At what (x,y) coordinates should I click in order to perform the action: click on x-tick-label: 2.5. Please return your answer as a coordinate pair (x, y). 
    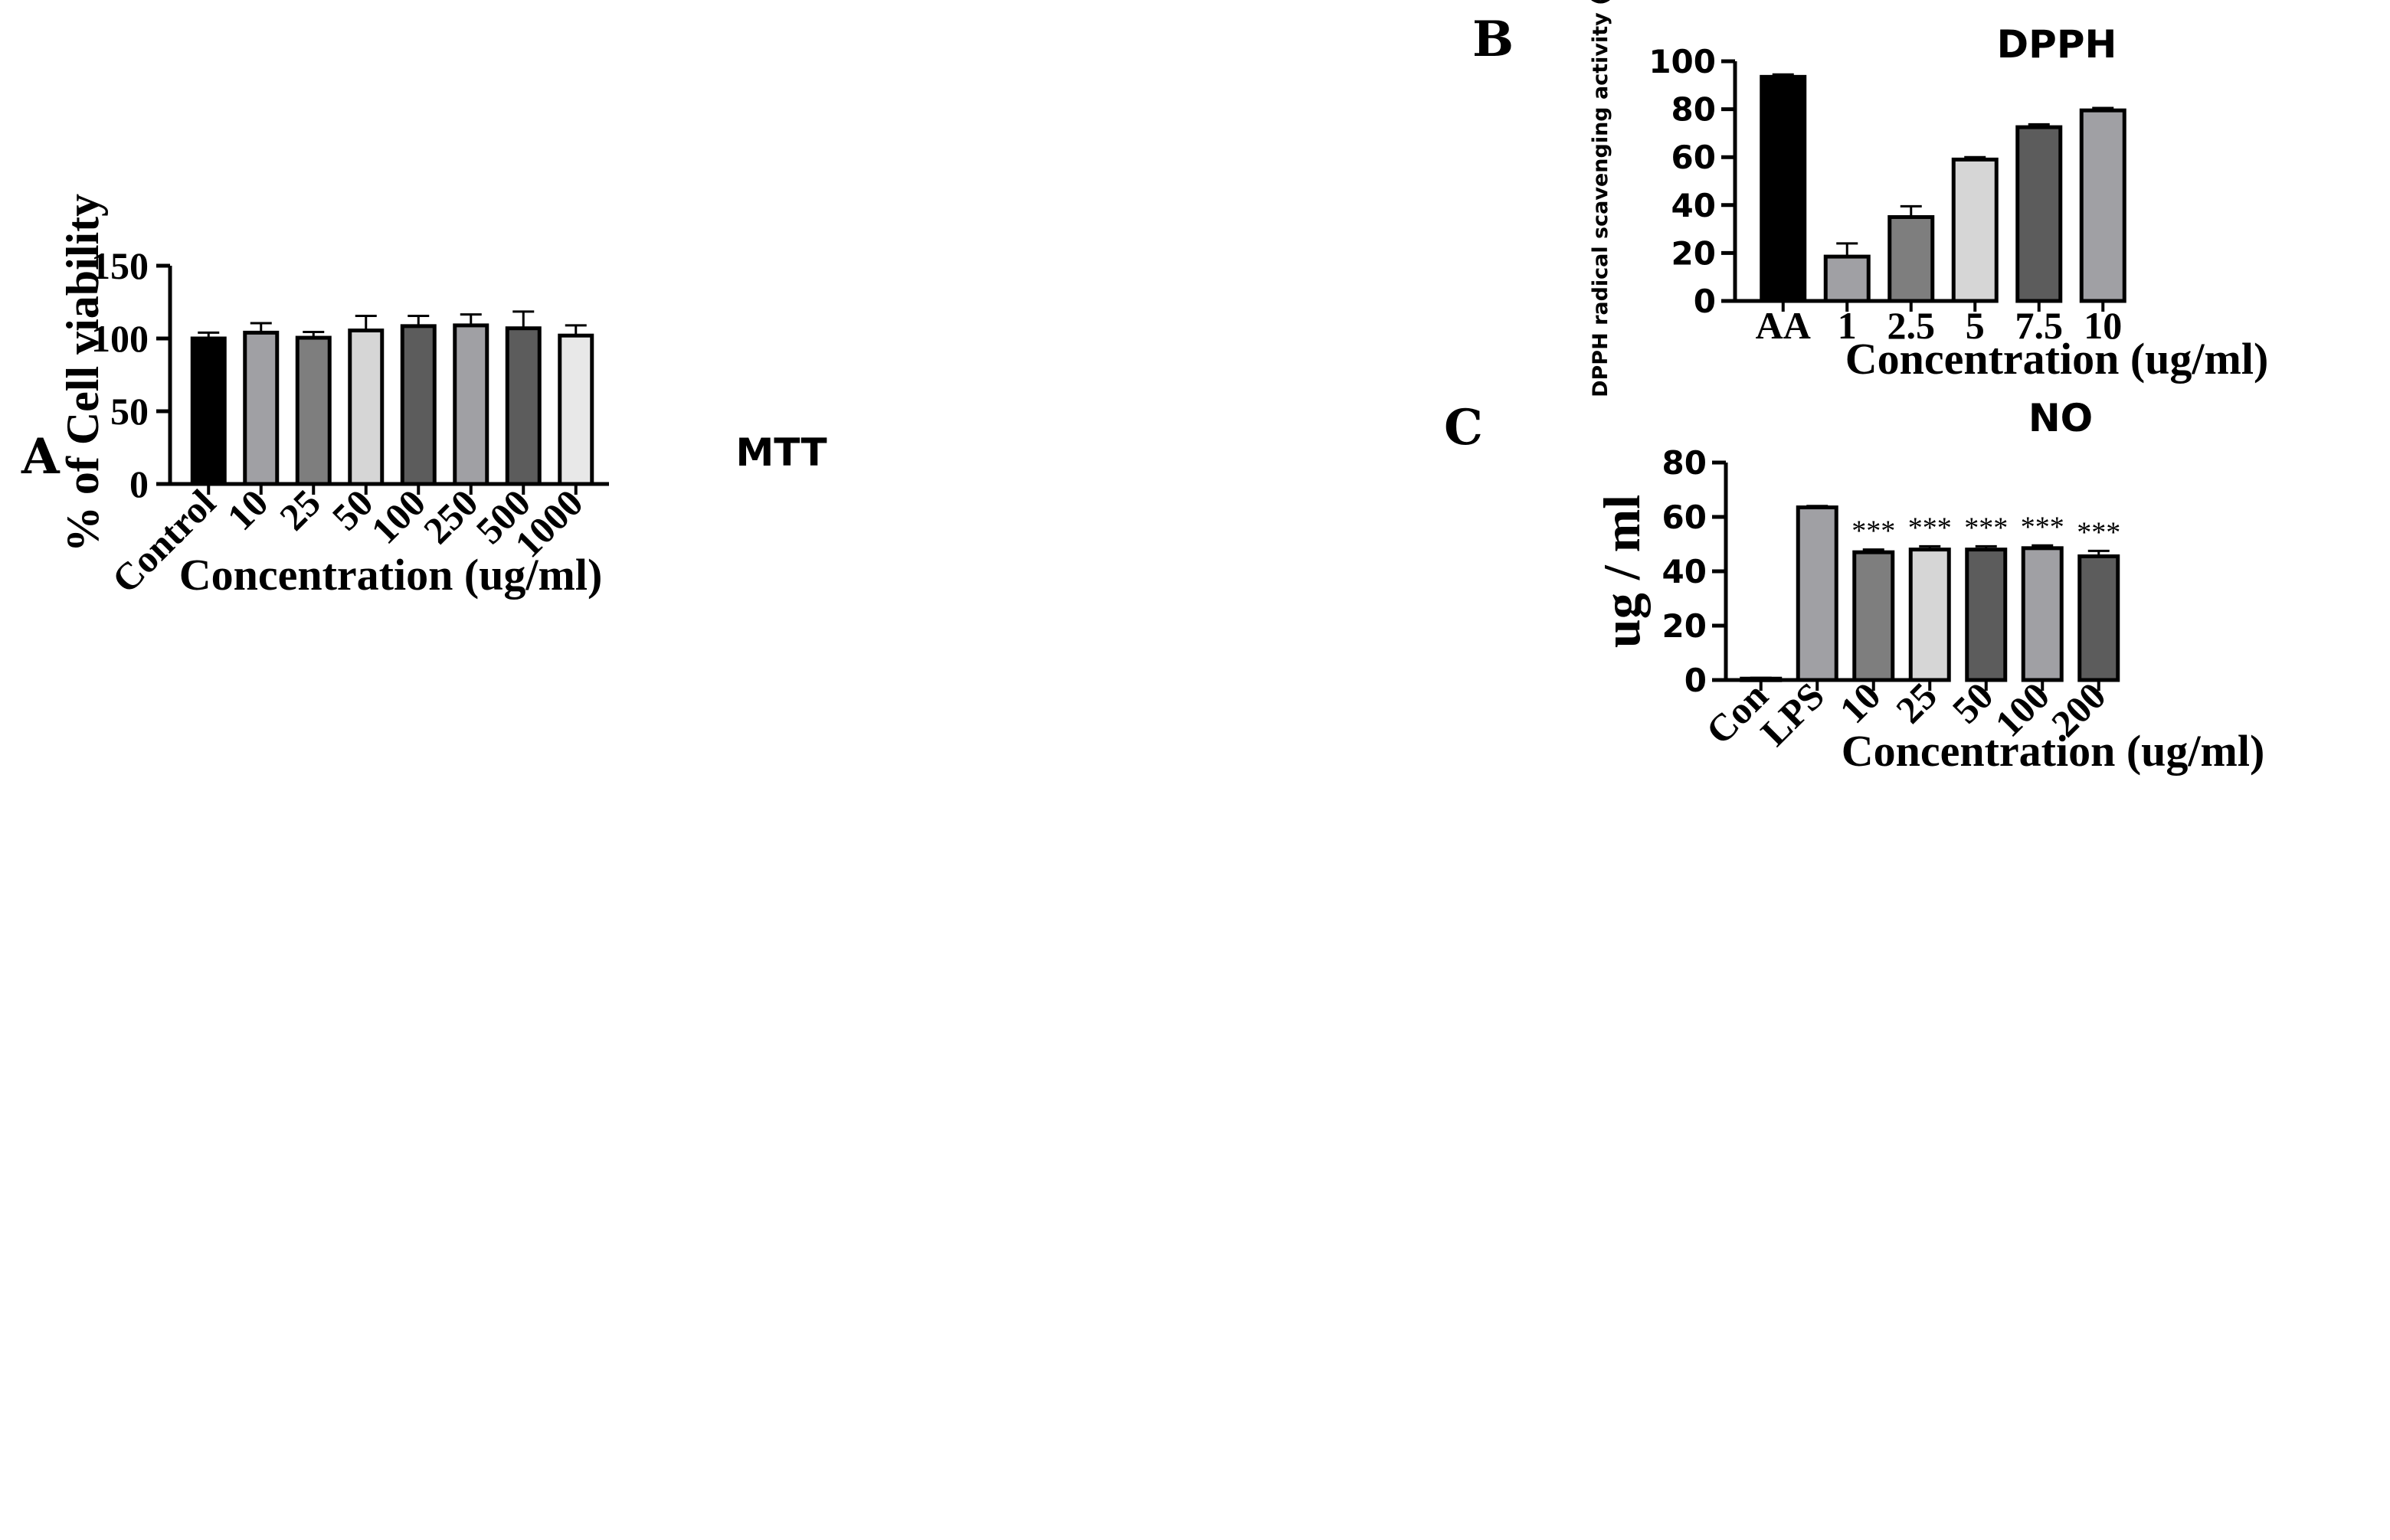
    Looking at the image, I should click on (1912, 325).